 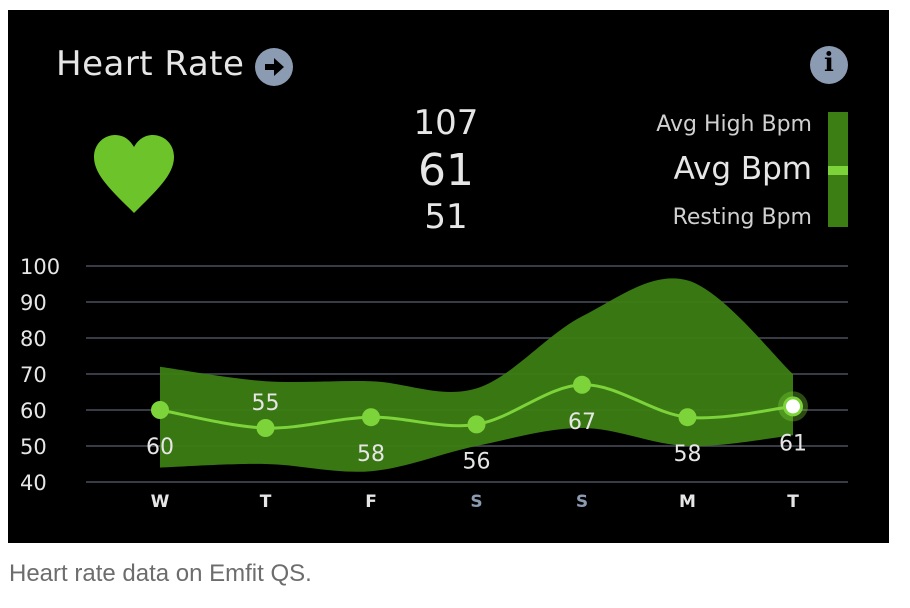 I want to click on legend-avg-high-label: Avg High Bpm, so click(x=734, y=124).